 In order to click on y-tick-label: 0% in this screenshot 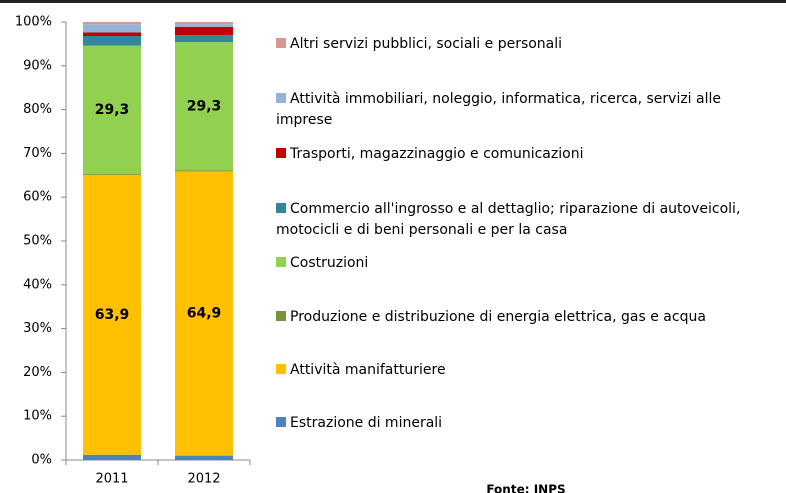, I will do `click(41, 460)`.